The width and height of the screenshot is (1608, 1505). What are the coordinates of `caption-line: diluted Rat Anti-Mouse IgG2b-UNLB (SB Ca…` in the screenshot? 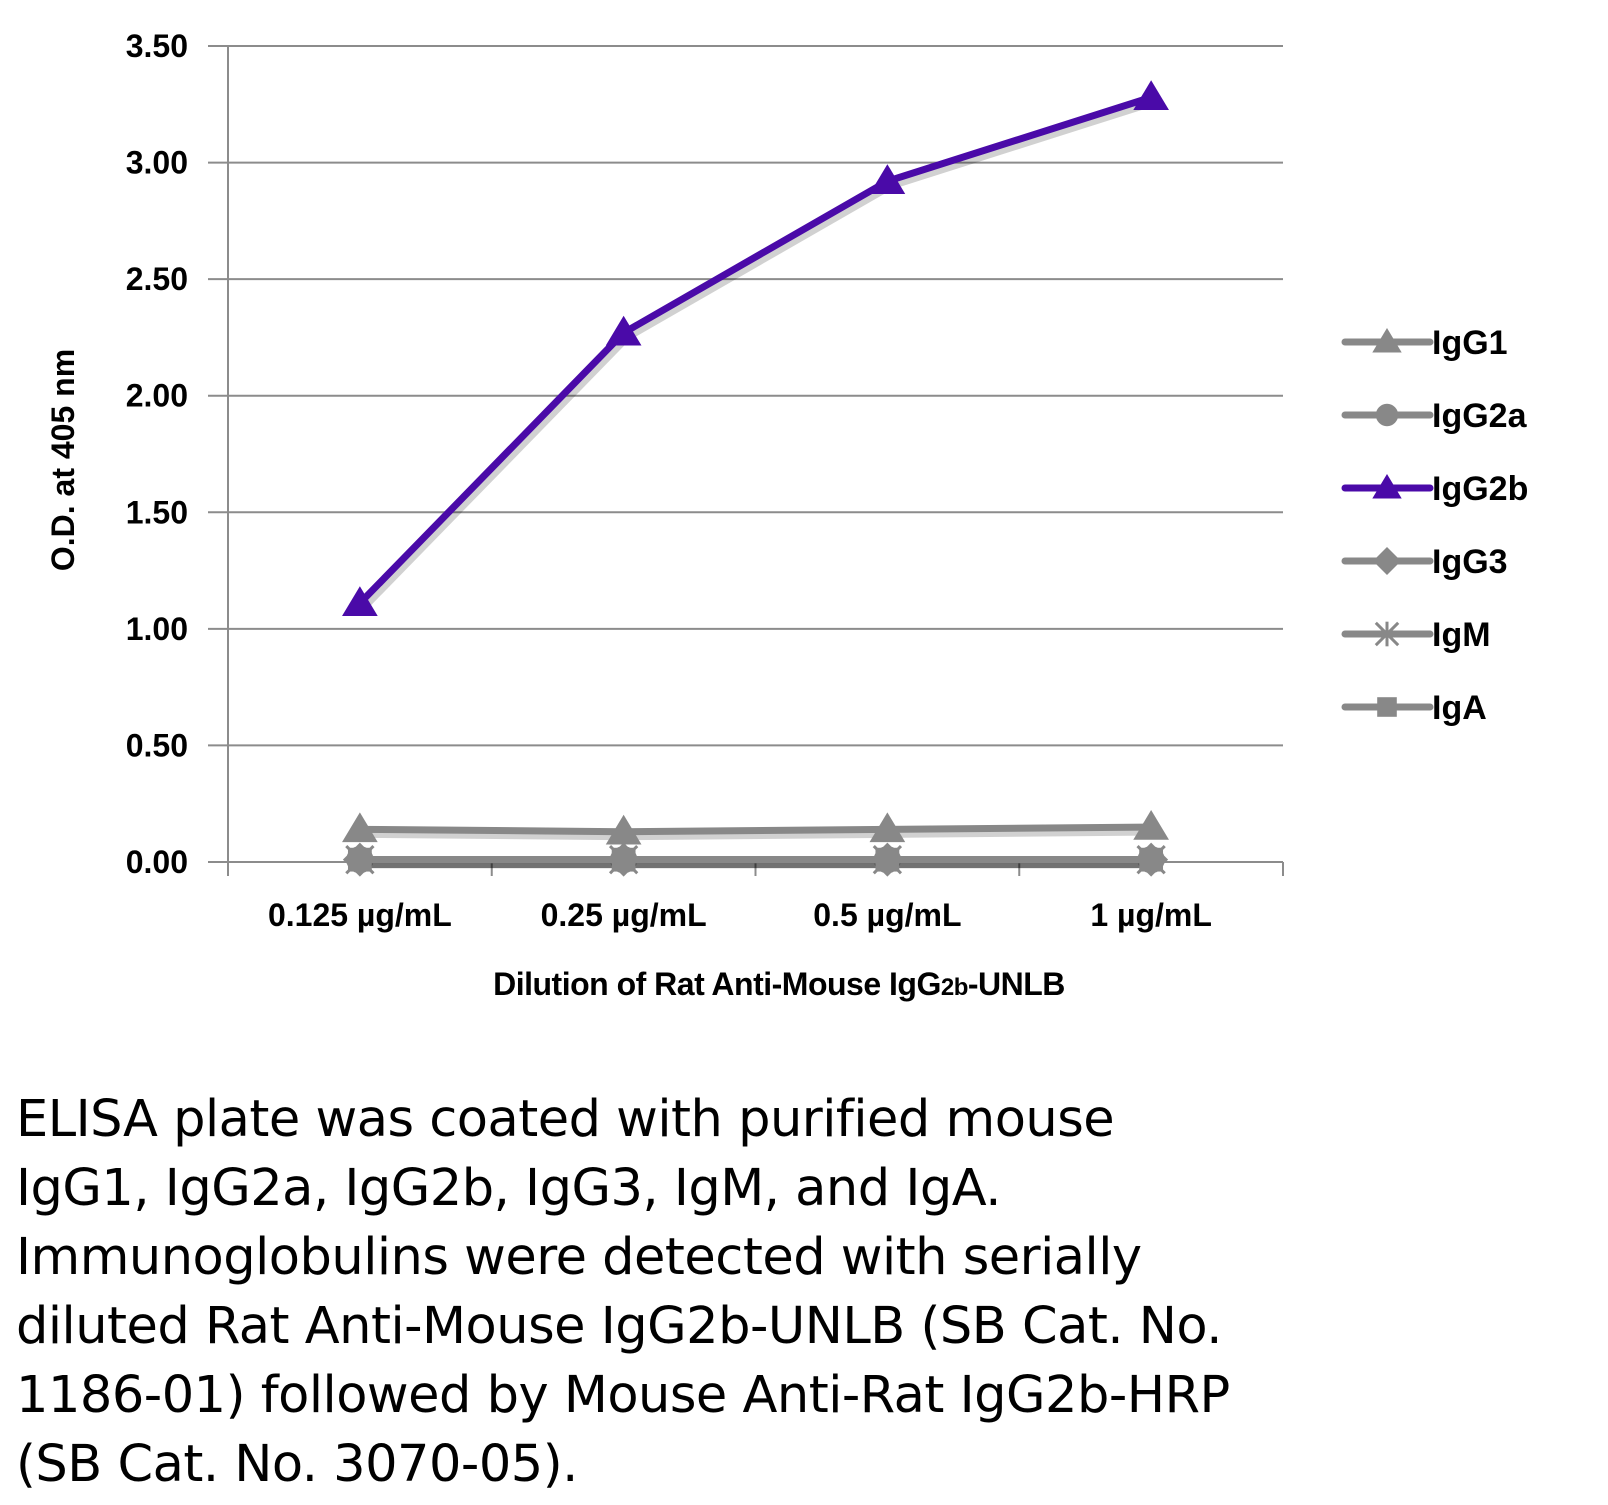 It's located at (619, 1326).